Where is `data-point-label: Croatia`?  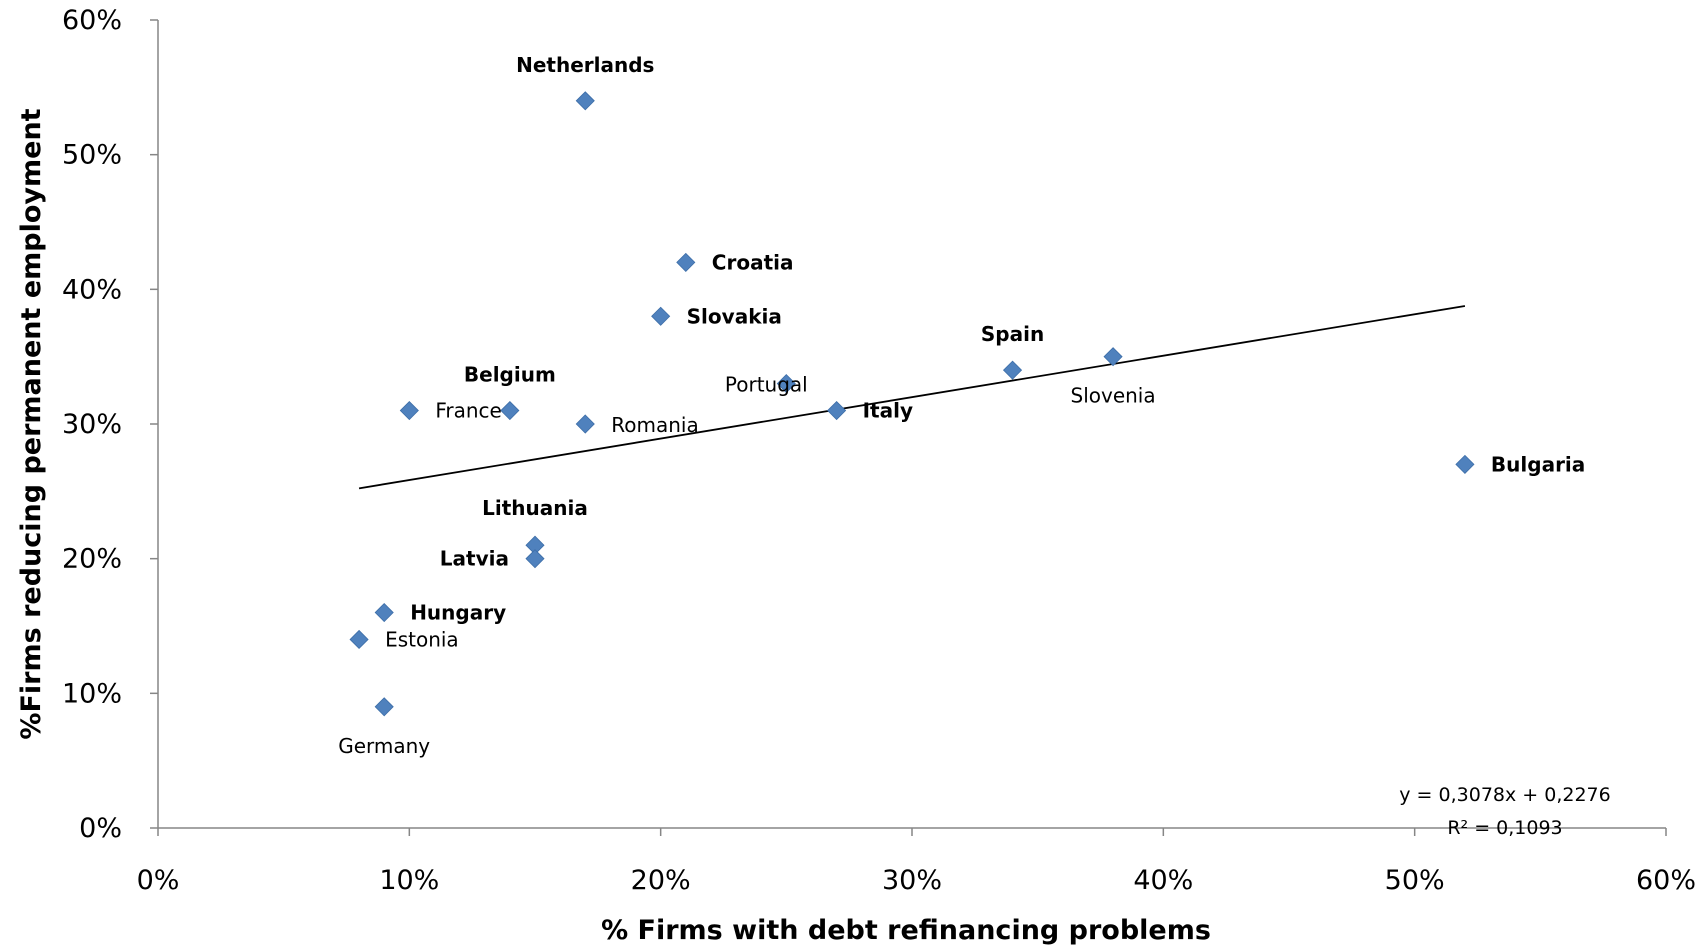
data-point-label: Croatia is located at coordinates (753, 262).